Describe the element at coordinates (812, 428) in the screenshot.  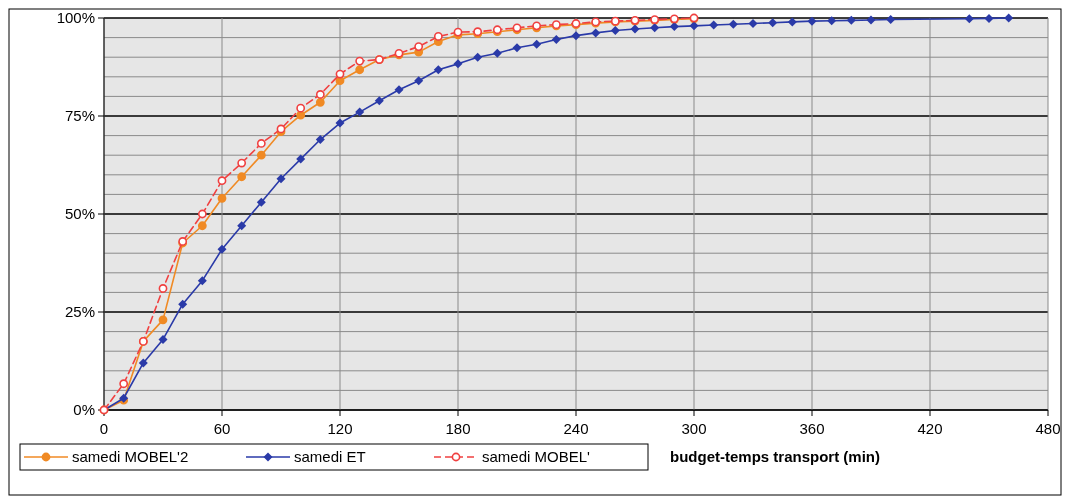
I see `x-tick-label: 360` at that location.